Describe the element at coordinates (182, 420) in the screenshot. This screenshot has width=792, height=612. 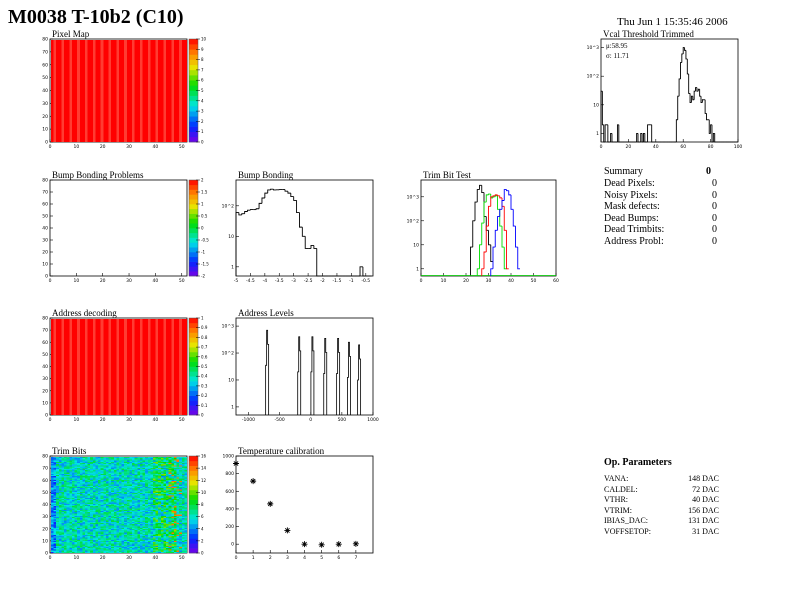
I see `x-tick-label: 50` at that location.